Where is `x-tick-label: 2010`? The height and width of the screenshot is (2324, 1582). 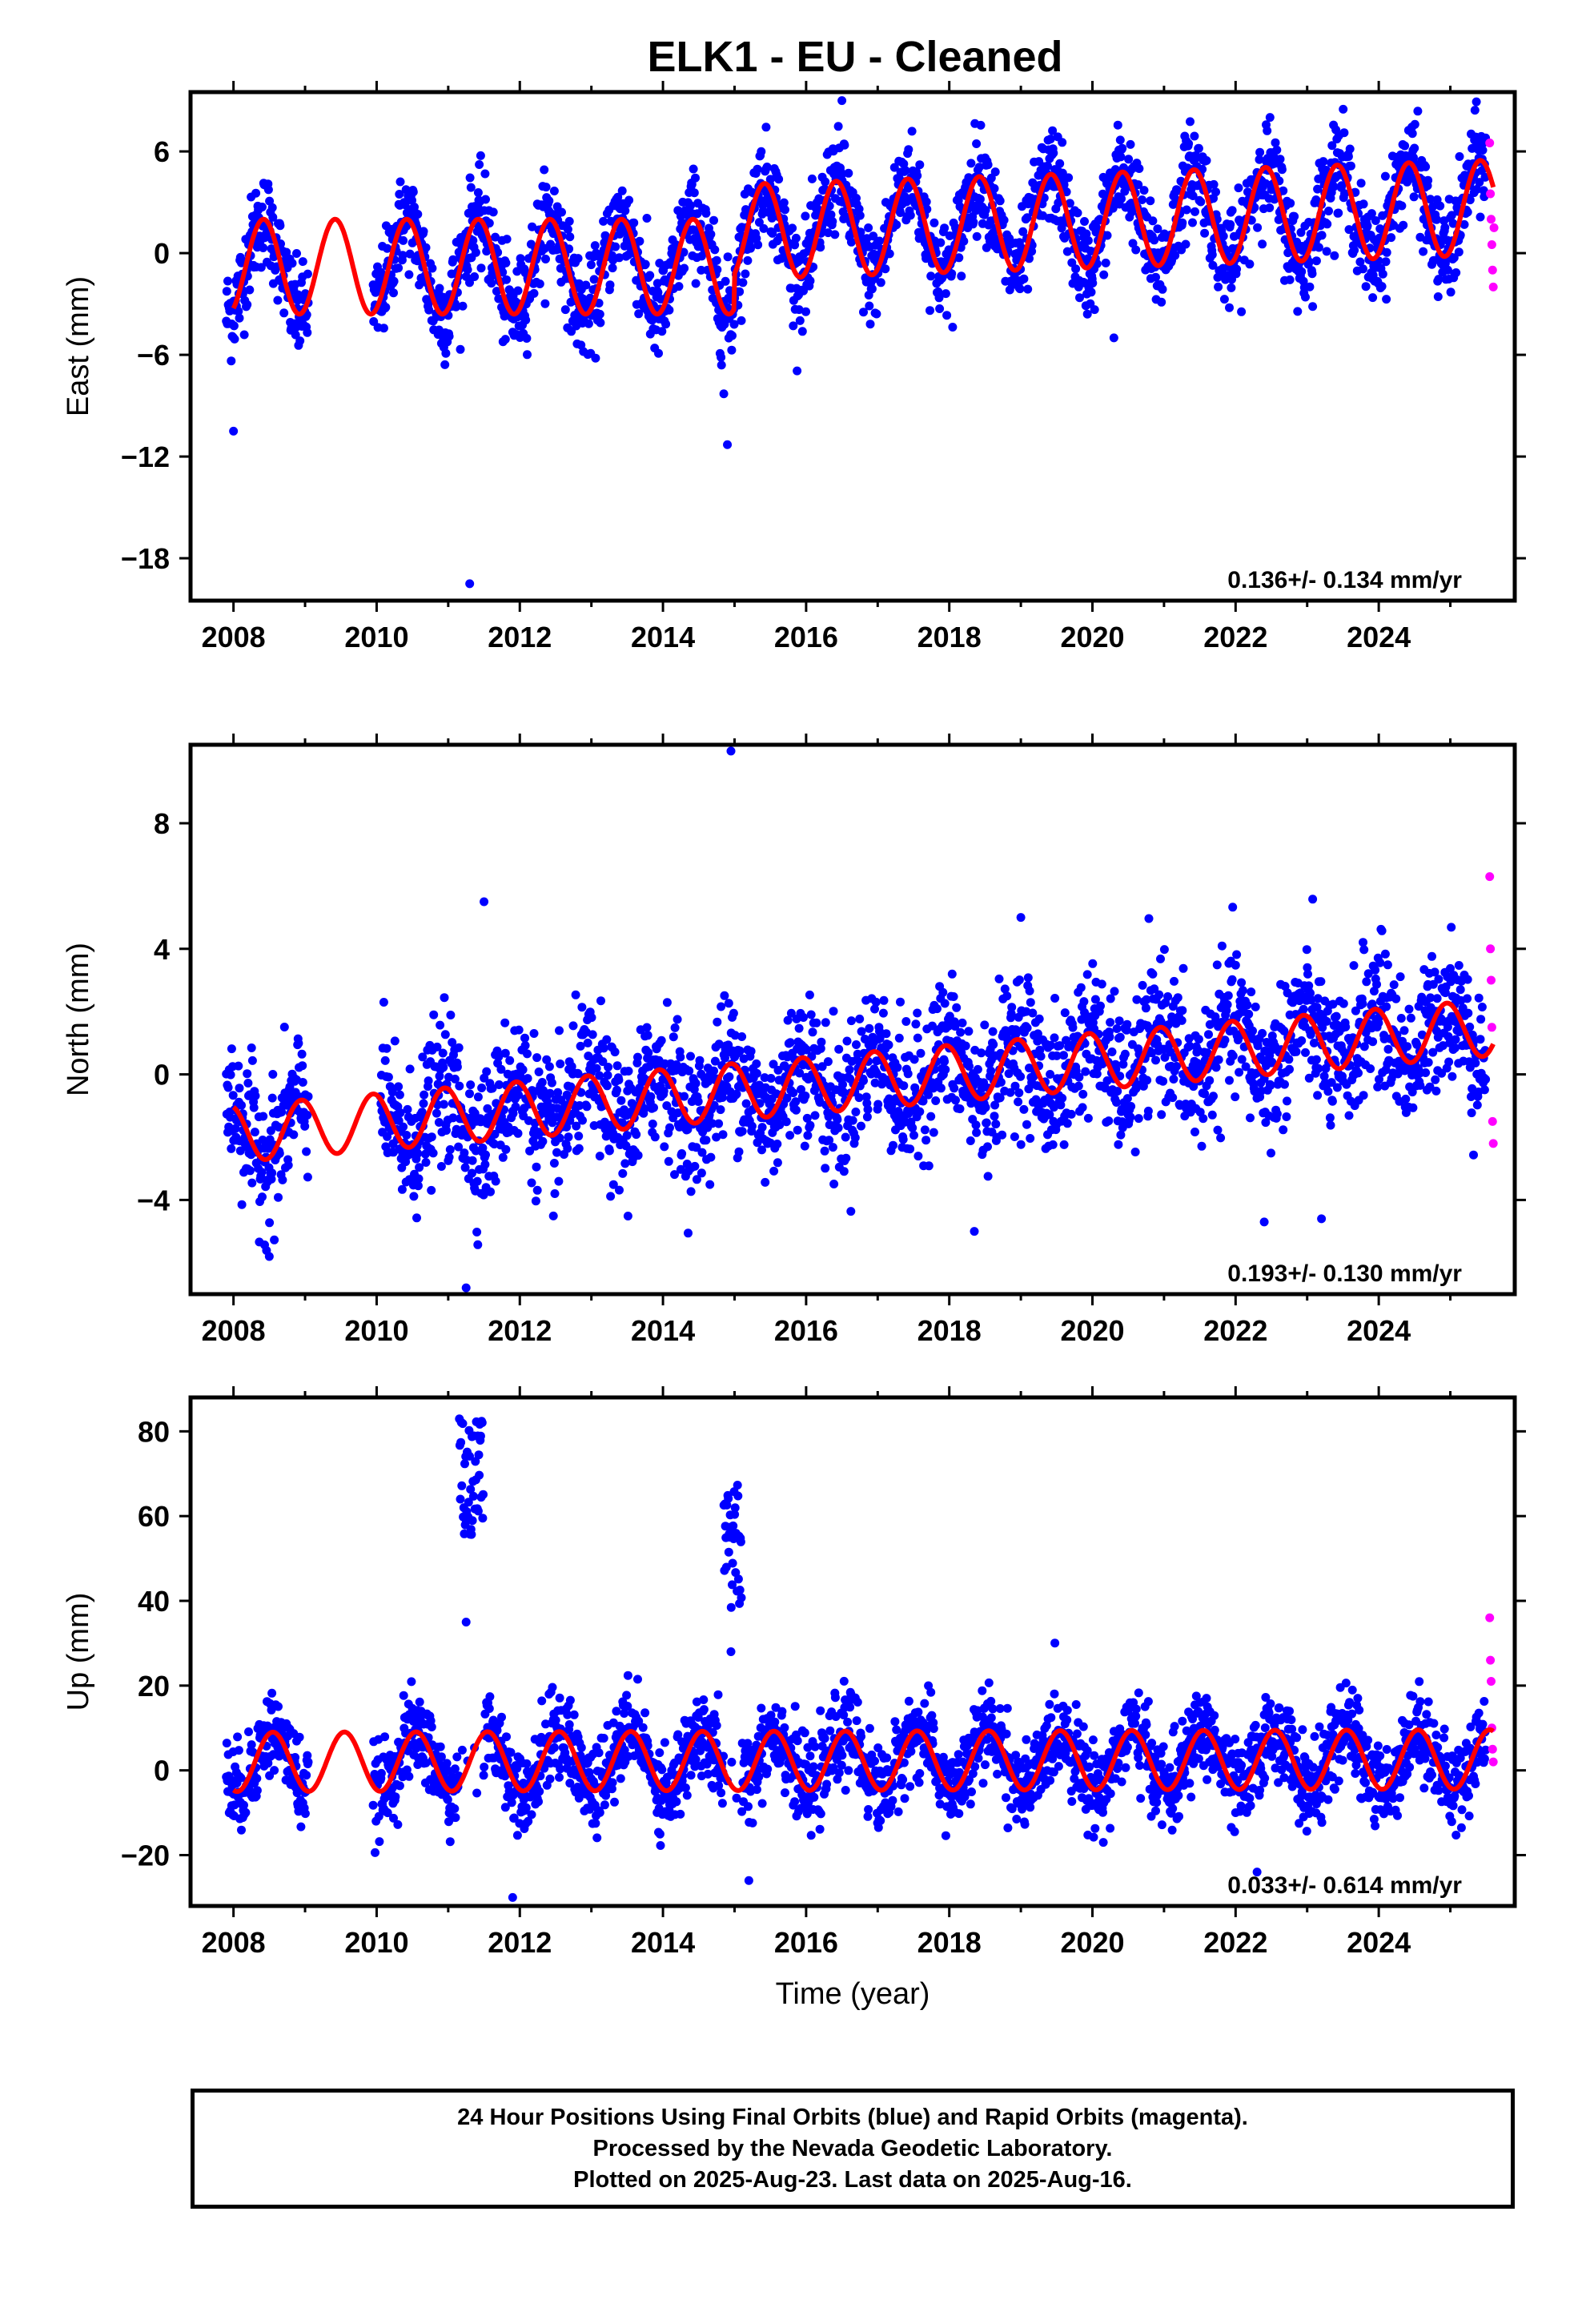 x-tick-label: 2010 is located at coordinates (376, 637).